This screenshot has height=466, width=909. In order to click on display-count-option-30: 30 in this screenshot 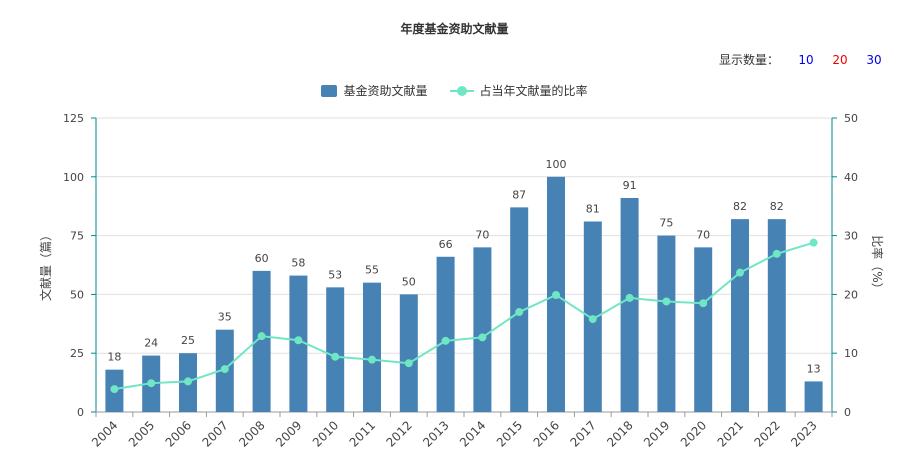, I will do `click(874, 59)`.